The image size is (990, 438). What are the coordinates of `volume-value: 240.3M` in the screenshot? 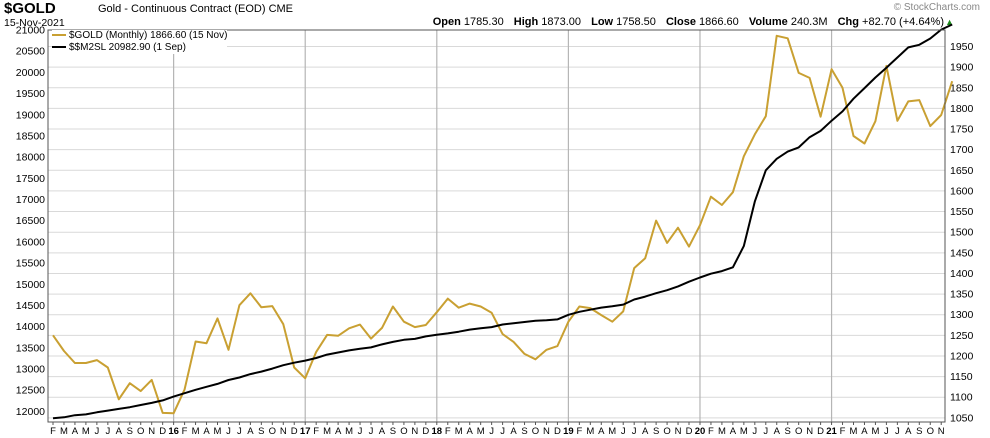 It's located at (809, 22).